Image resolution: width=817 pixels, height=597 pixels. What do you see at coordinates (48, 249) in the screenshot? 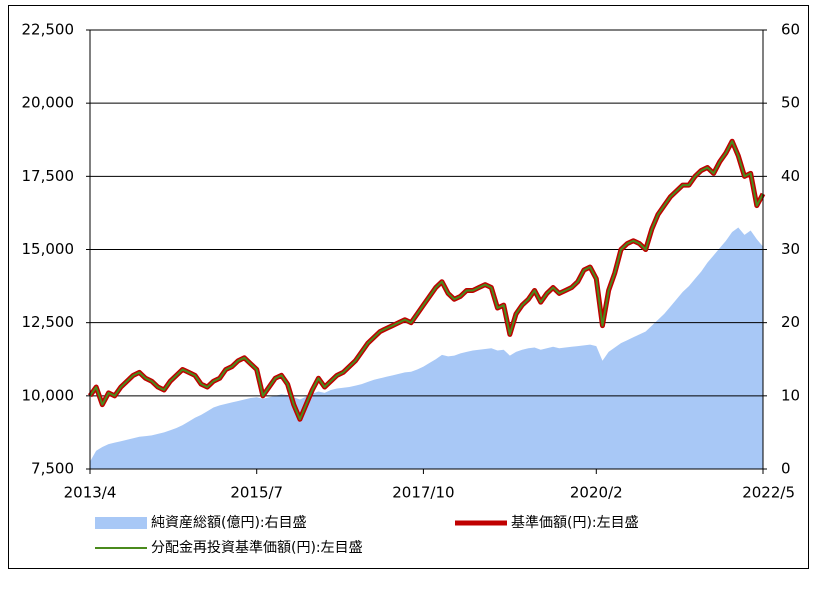
I see `y-tick-label: 15,000` at bounding box center [48, 249].